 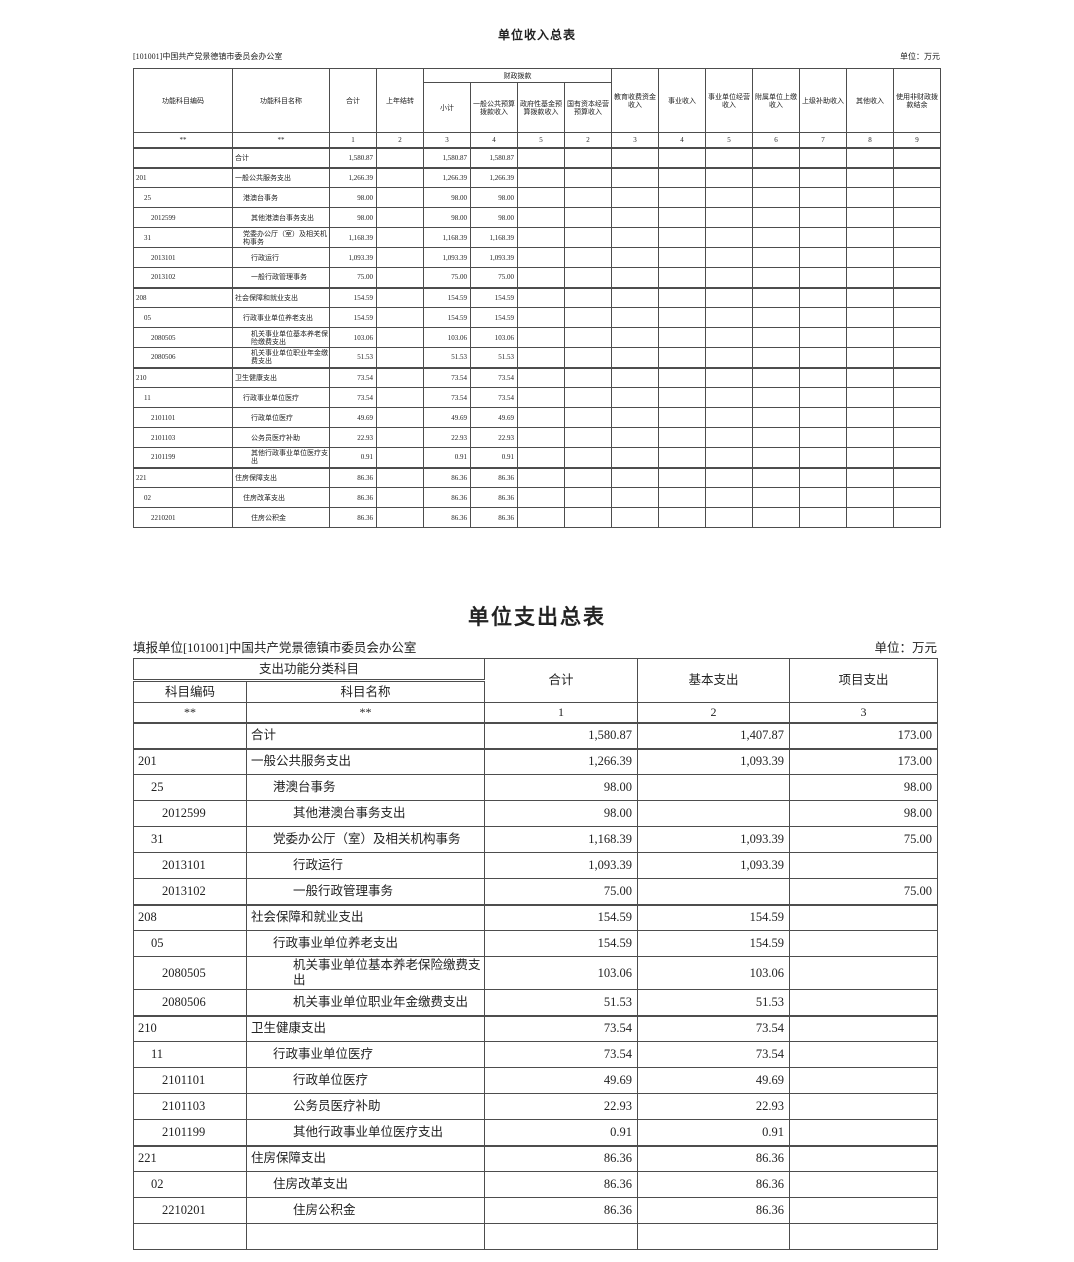 I want to click on col-group-fiscal-appropriation: 财政拨款, so click(x=517, y=75).